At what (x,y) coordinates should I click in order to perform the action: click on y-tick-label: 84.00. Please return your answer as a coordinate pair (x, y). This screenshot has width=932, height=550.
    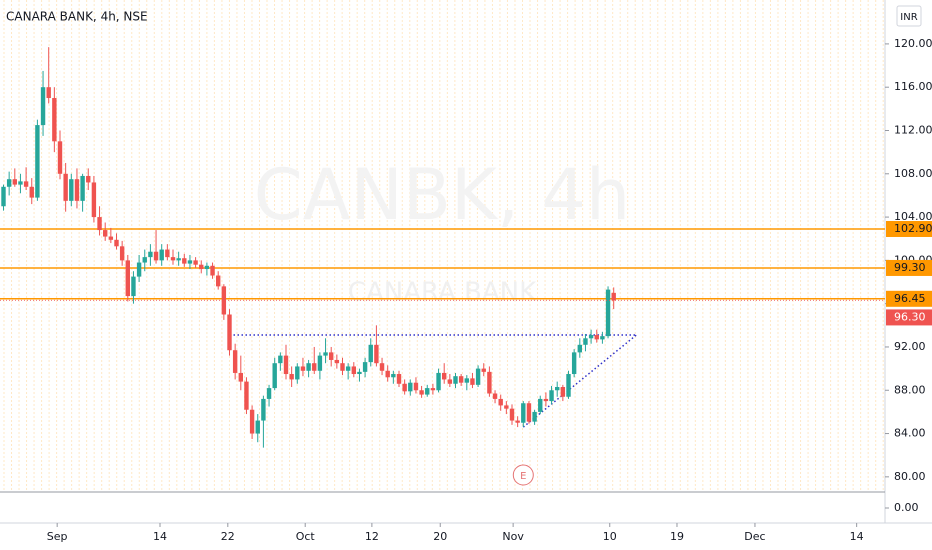
    Looking at the image, I should click on (910, 433).